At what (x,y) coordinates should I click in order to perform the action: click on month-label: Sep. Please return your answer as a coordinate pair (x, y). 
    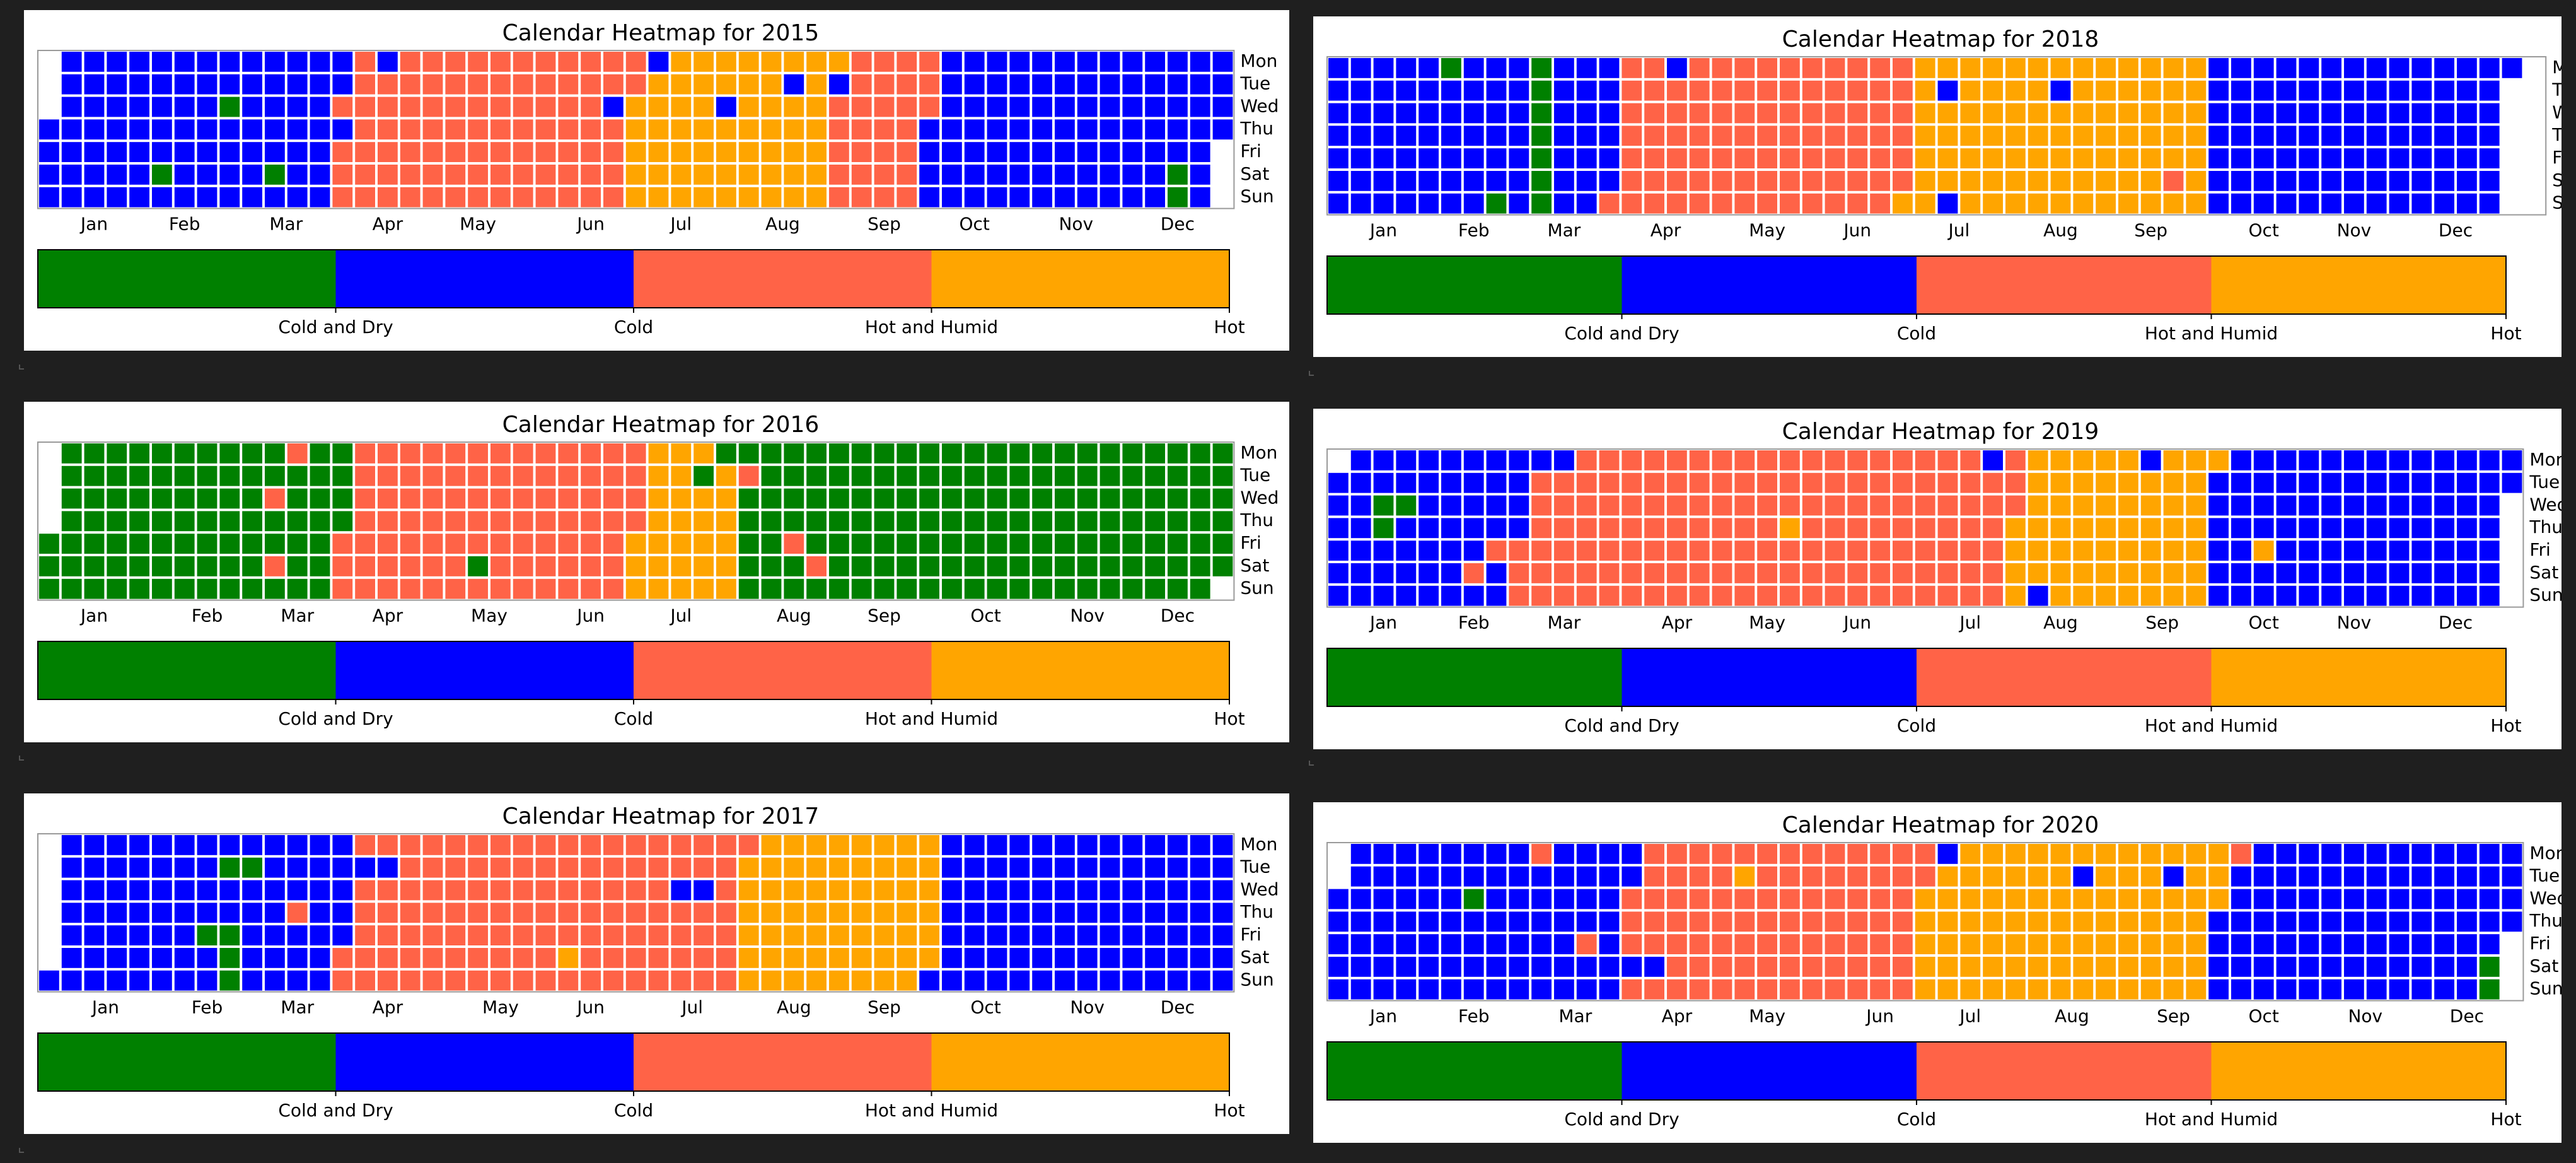
    Looking at the image, I should click on (2150, 231).